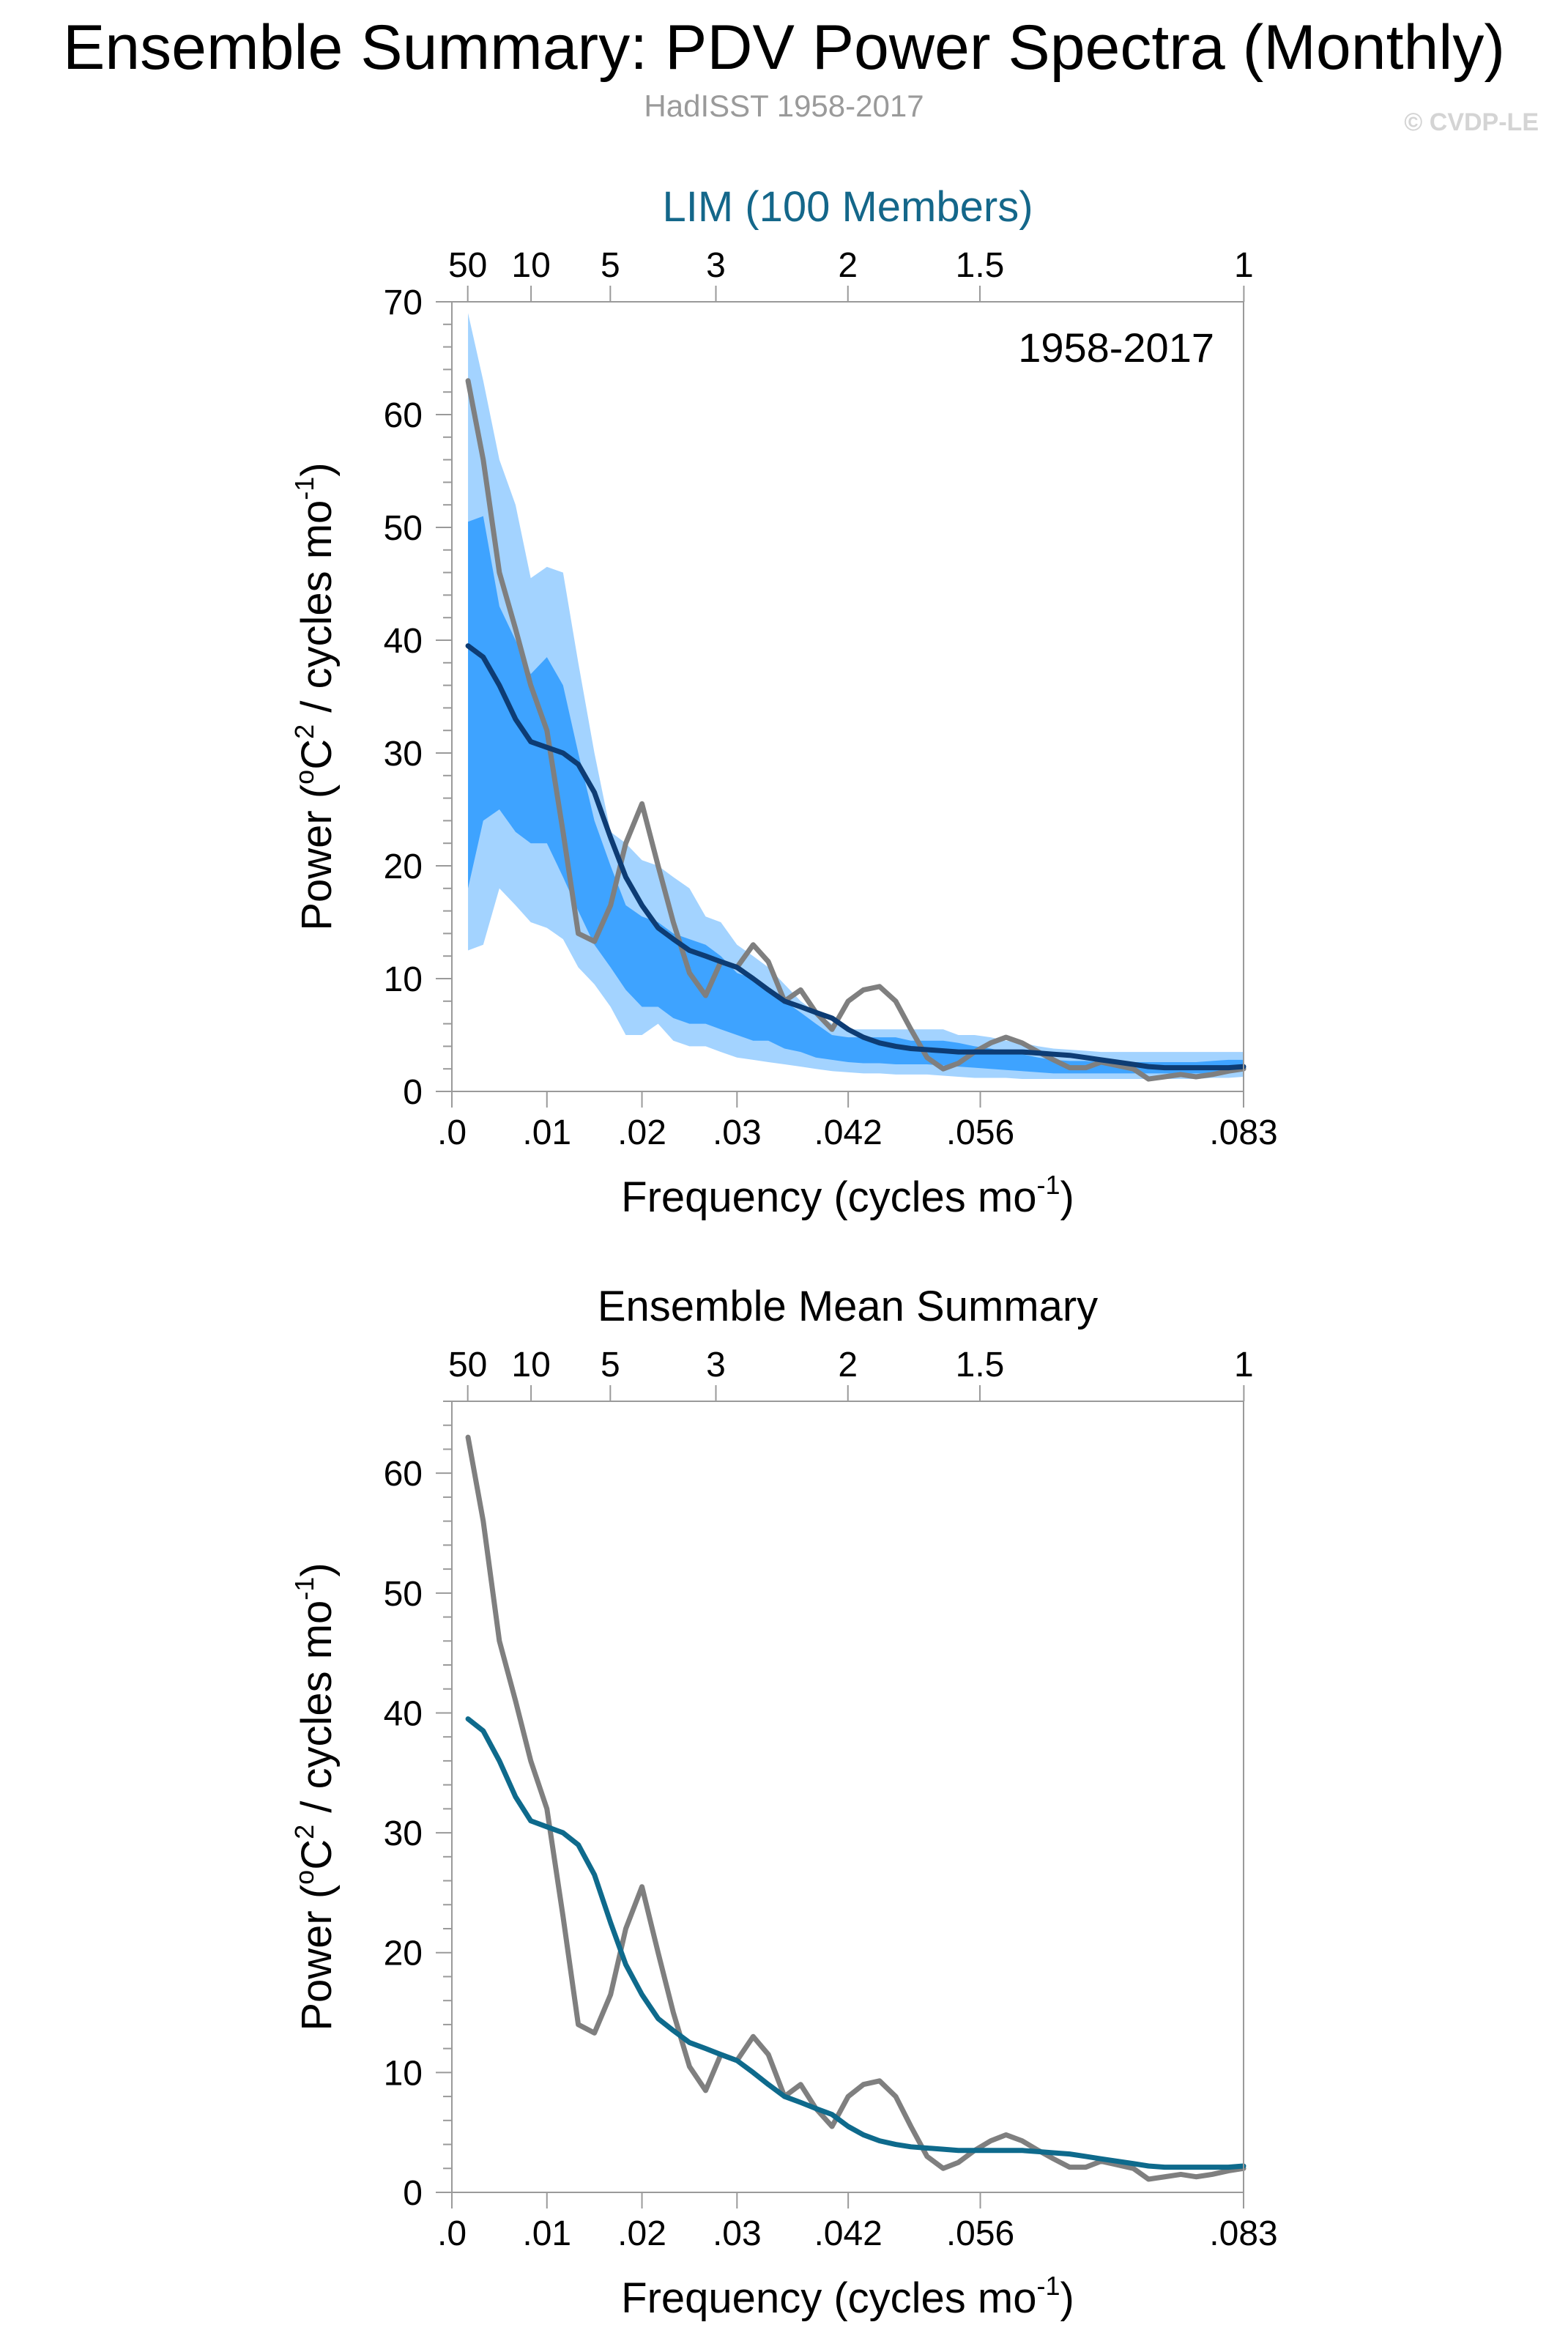 Image resolution: width=1568 pixels, height=2344 pixels. Describe the element at coordinates (784, 106) in the screenshot. I see `subtitle: HadISST 1958-2017` at that location.